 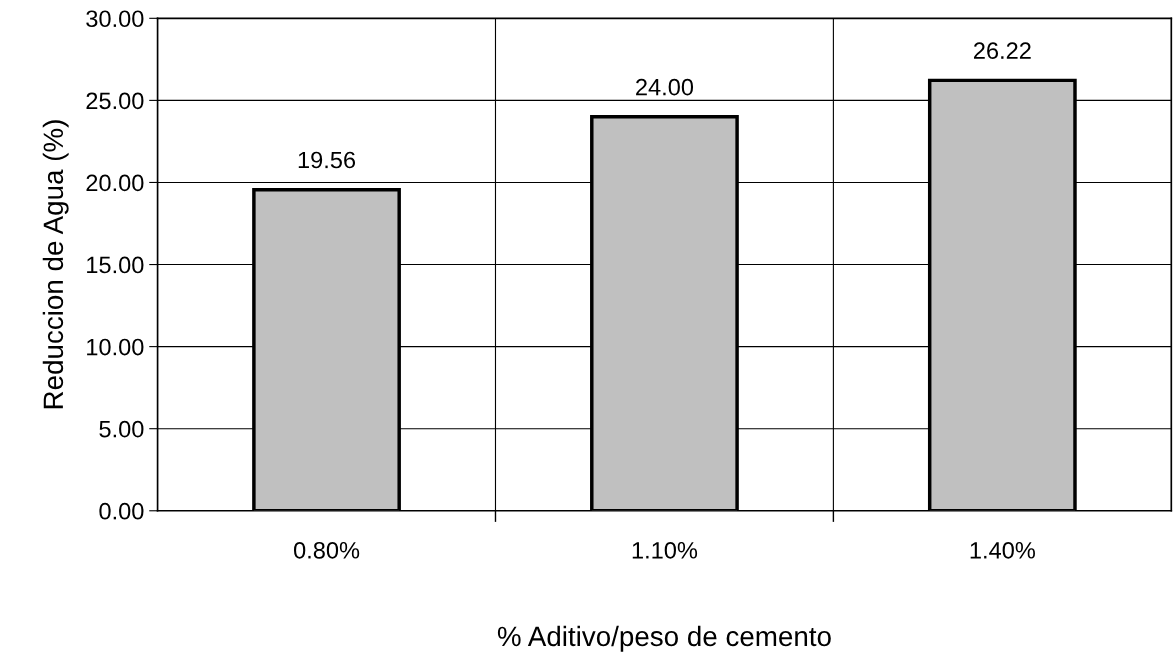 I want to click on x-tick-label: 1.10%, so click(x=665, y=550).